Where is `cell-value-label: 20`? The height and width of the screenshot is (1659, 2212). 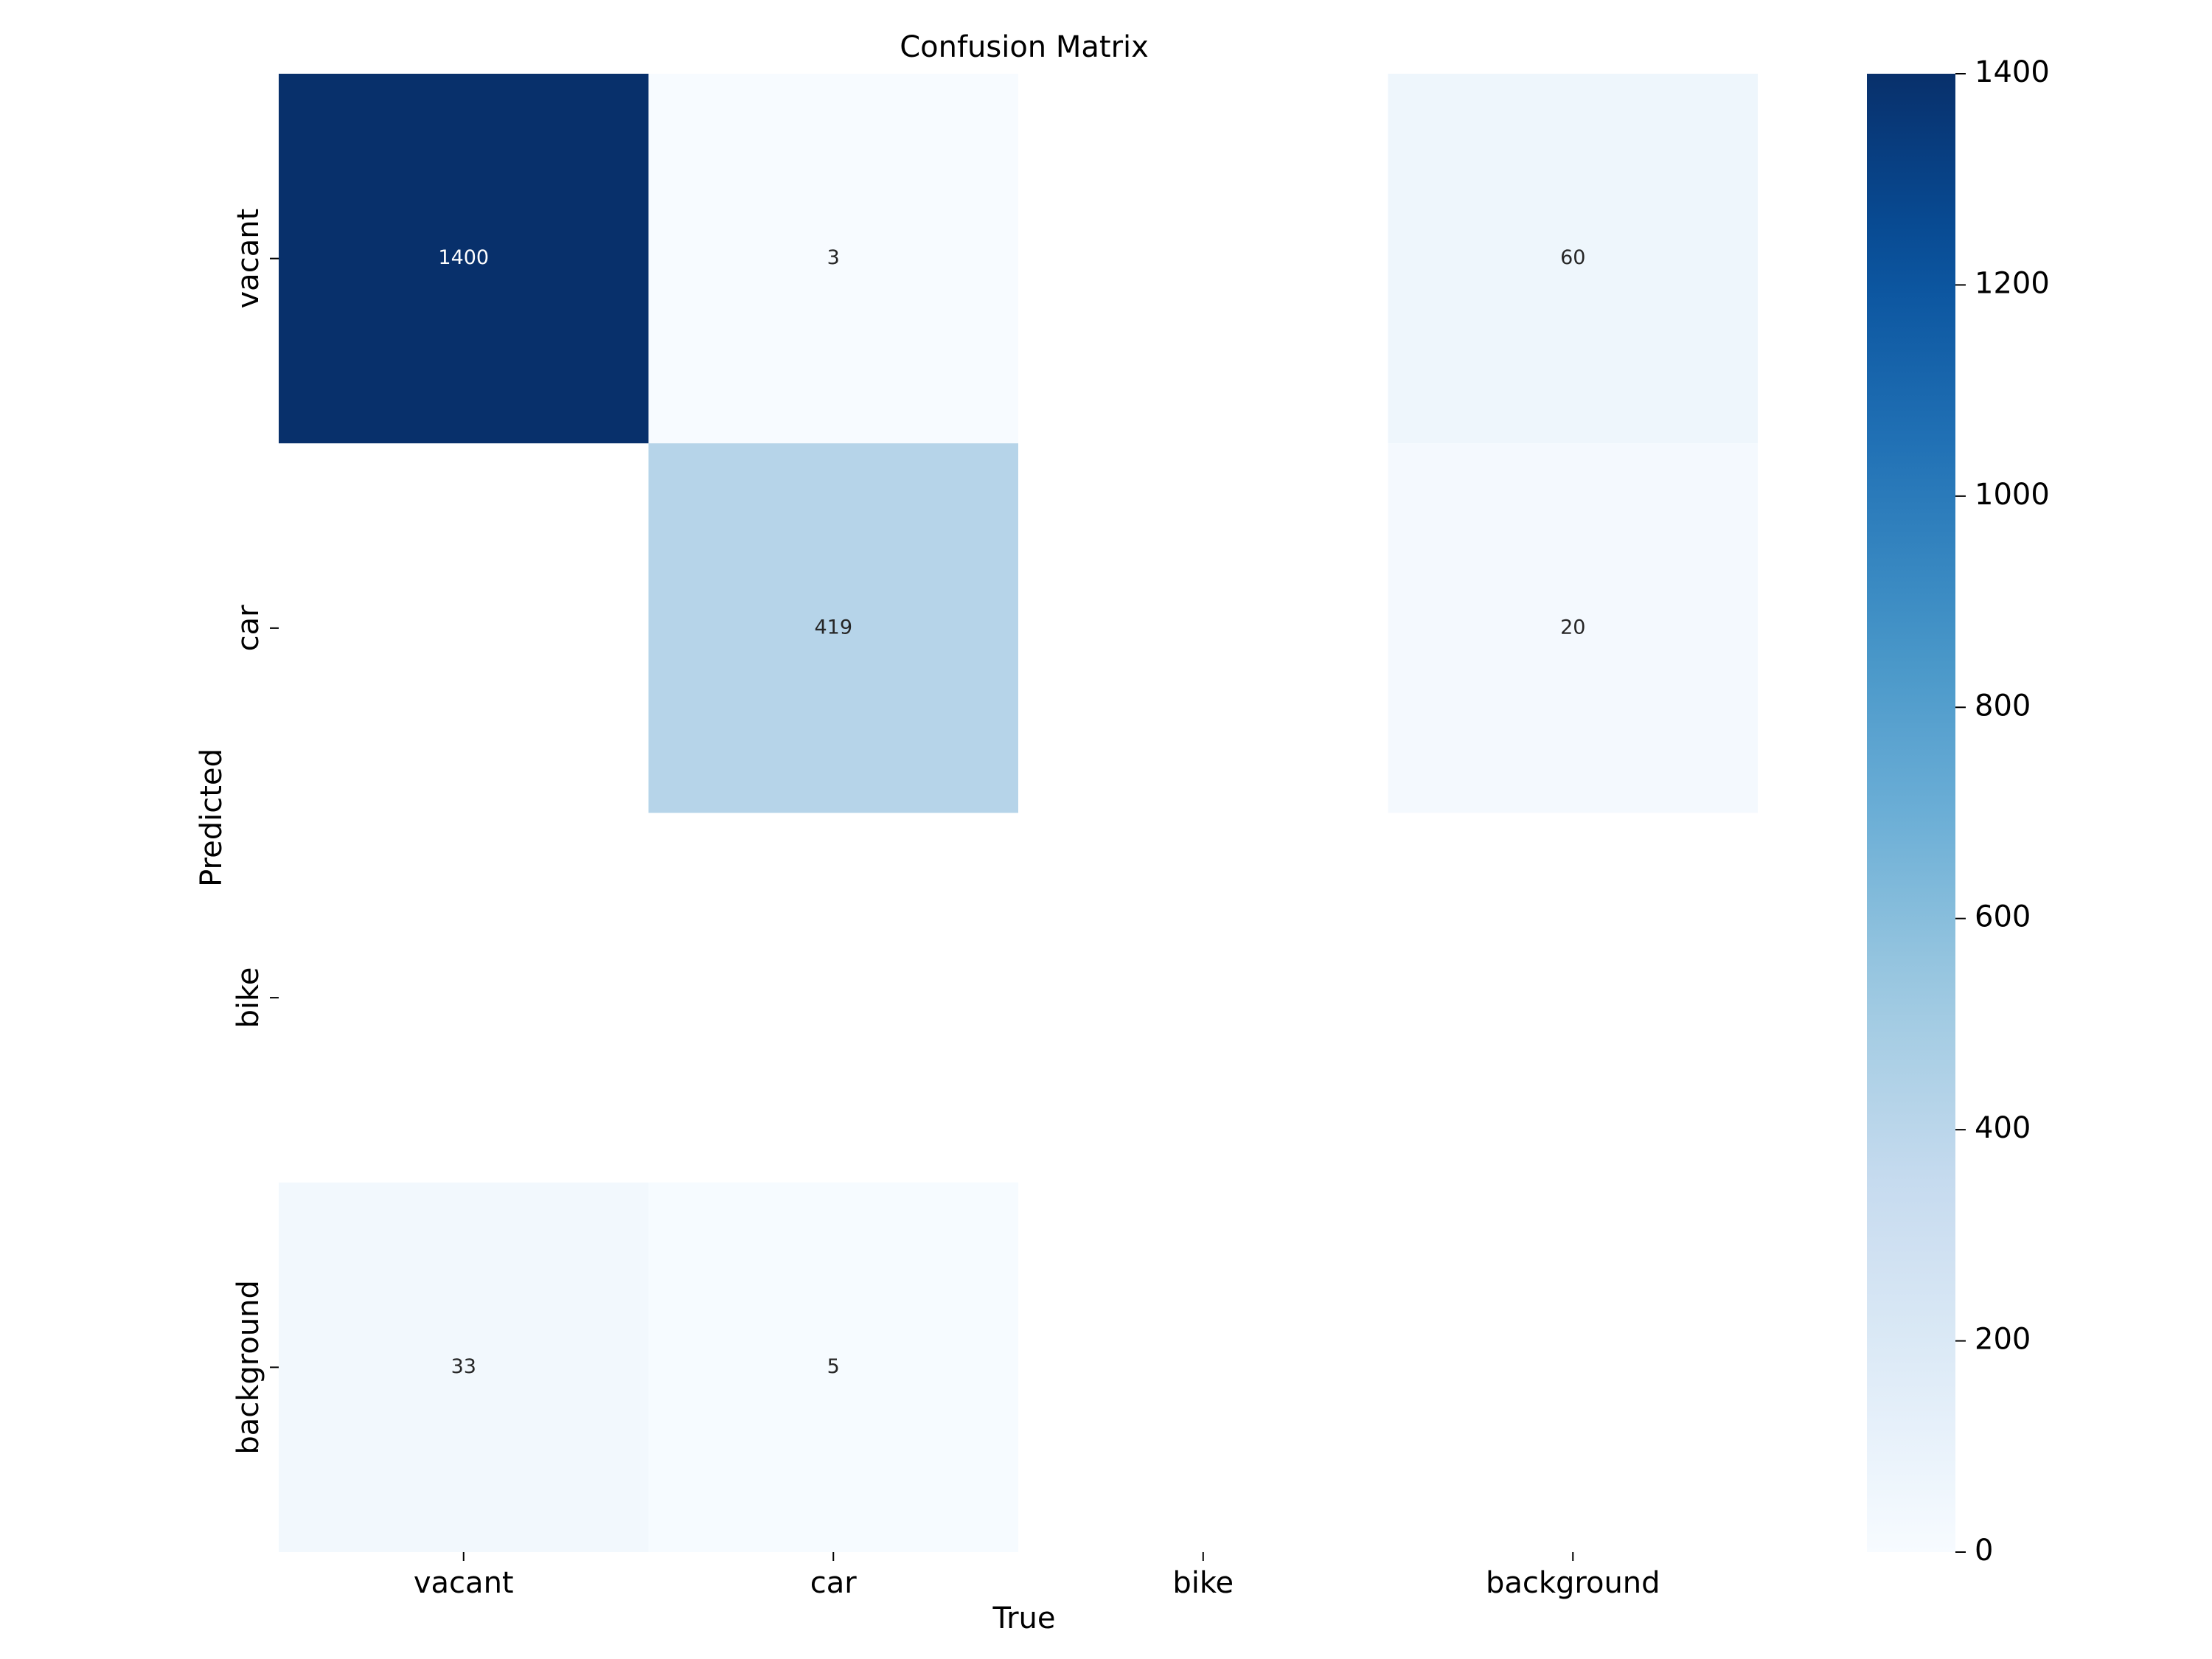 cell-value-label: 20 is located at coordinates (1572, 627).